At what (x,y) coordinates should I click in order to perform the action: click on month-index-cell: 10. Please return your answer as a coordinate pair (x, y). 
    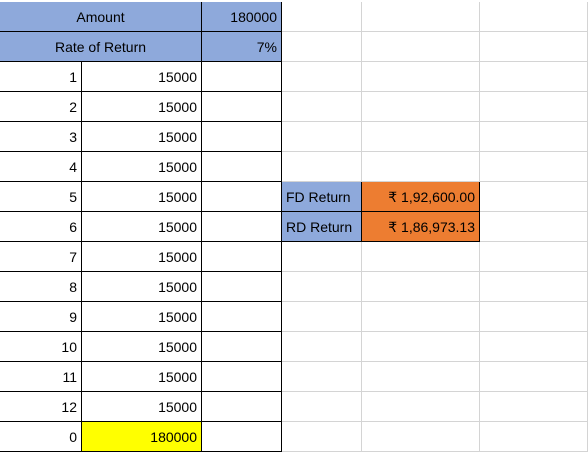
    Looking at the image, I should click on (41, 347).